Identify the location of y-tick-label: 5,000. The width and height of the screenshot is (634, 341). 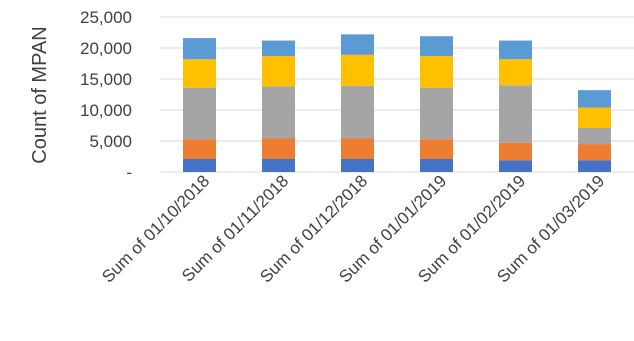
(110, 141).